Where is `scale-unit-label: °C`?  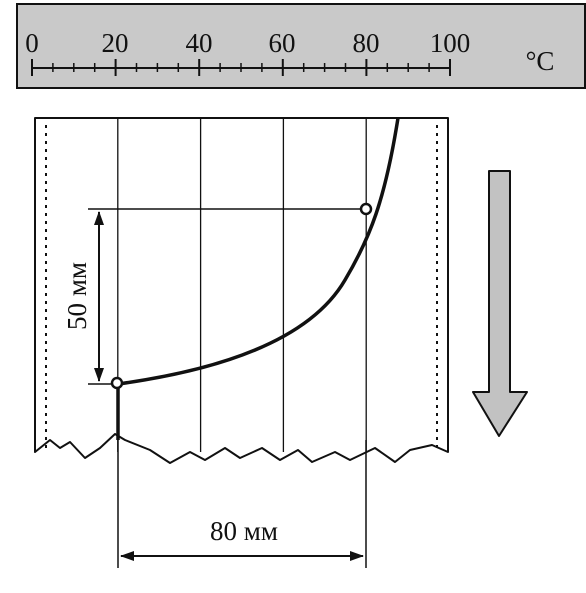 scale-unit-label: °C is located at coordinates (540, 61).